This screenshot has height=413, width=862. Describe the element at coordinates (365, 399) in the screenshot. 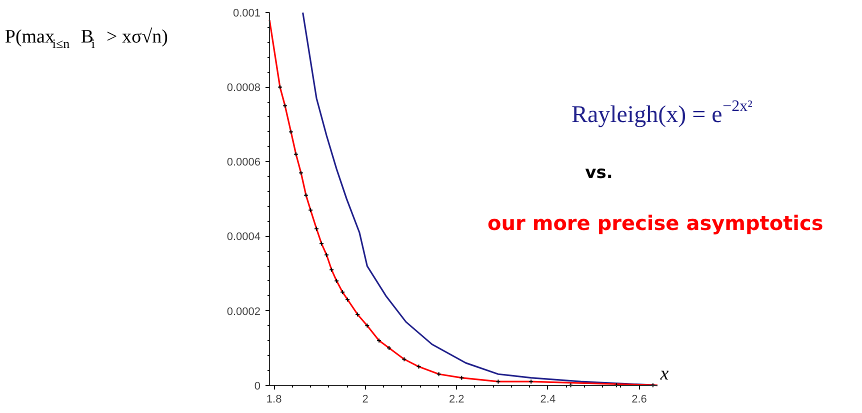

I see `x-tick-label: 2` at that location.